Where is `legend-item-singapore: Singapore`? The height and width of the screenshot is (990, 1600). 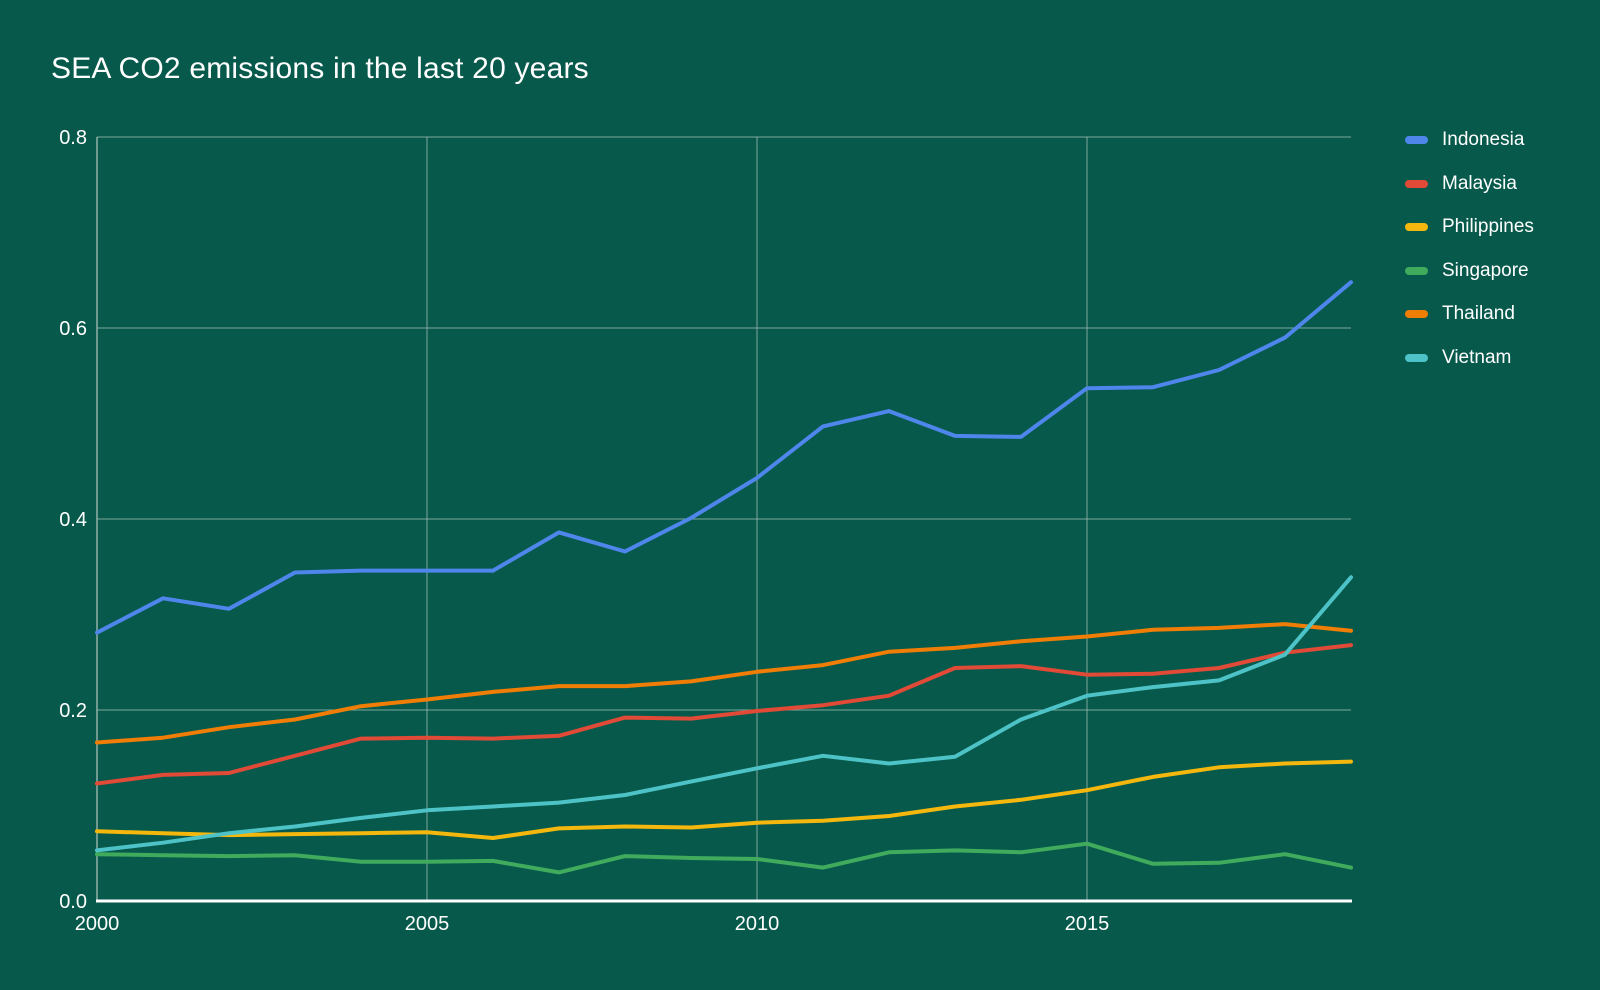 legend-item-singapore: Singapore is located at coordinates (1469, 271).